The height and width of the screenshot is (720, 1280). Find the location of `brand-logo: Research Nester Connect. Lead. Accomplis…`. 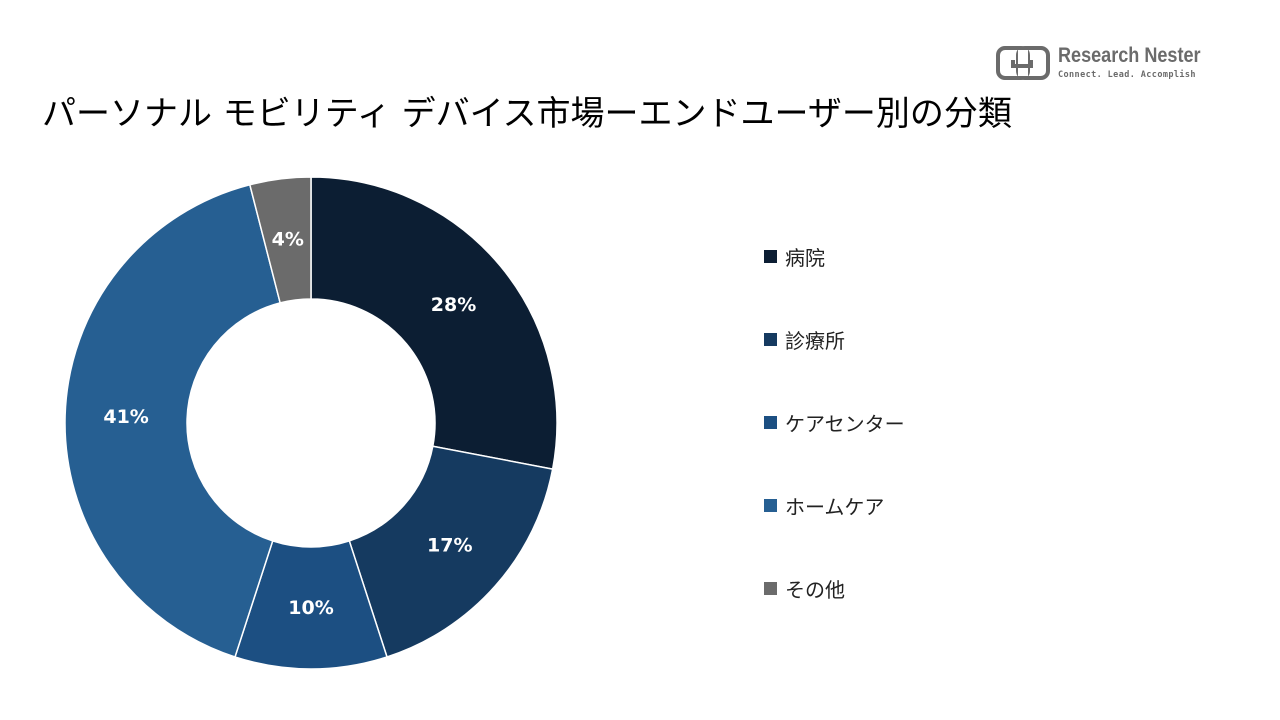

brand-logo: Research Nester Connect. Lead. Accomplis… is located at coordinates (1111, 66).